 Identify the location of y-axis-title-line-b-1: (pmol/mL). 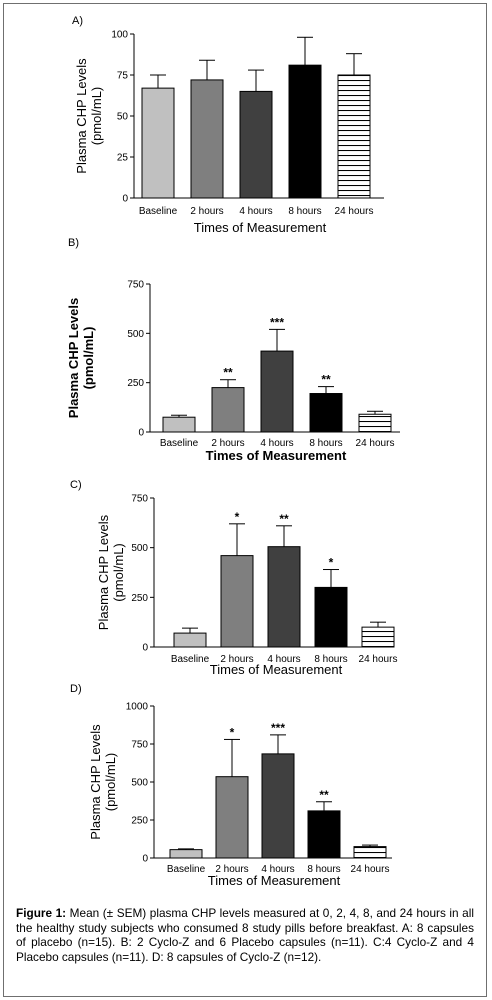
(88, 358).